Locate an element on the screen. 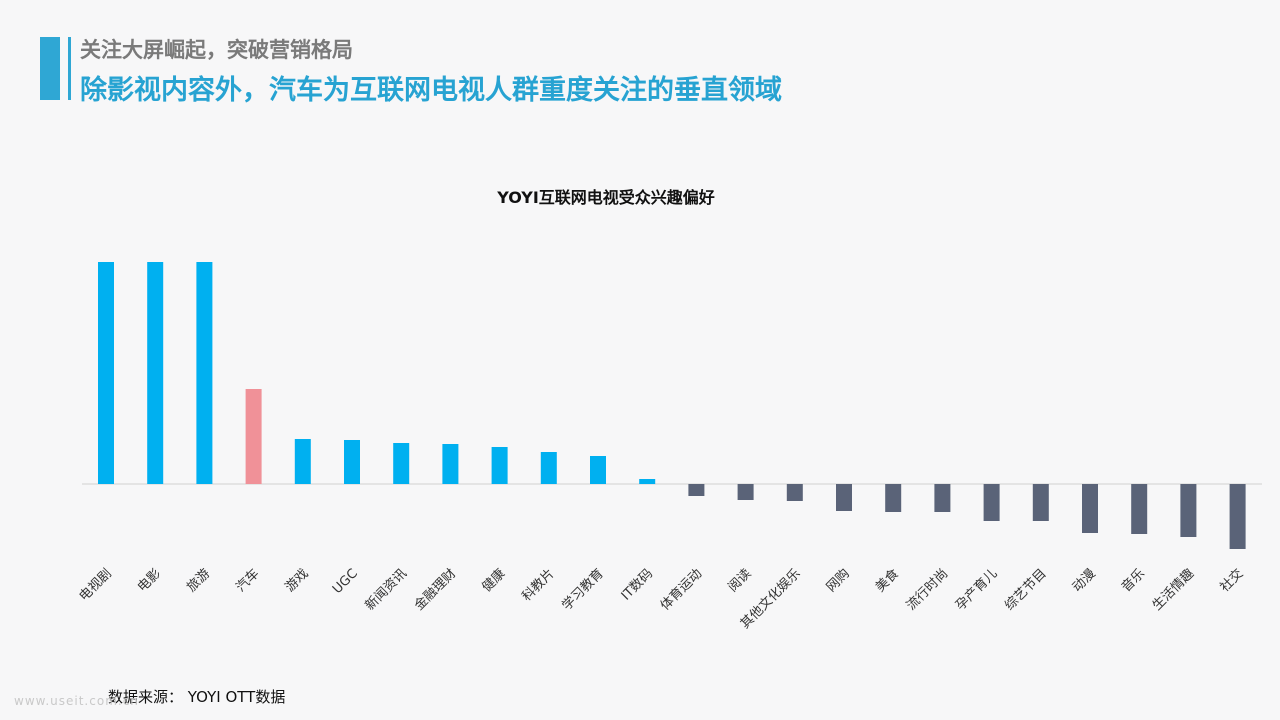  category-label-16: 网购 is located at coordinates (838, 581).